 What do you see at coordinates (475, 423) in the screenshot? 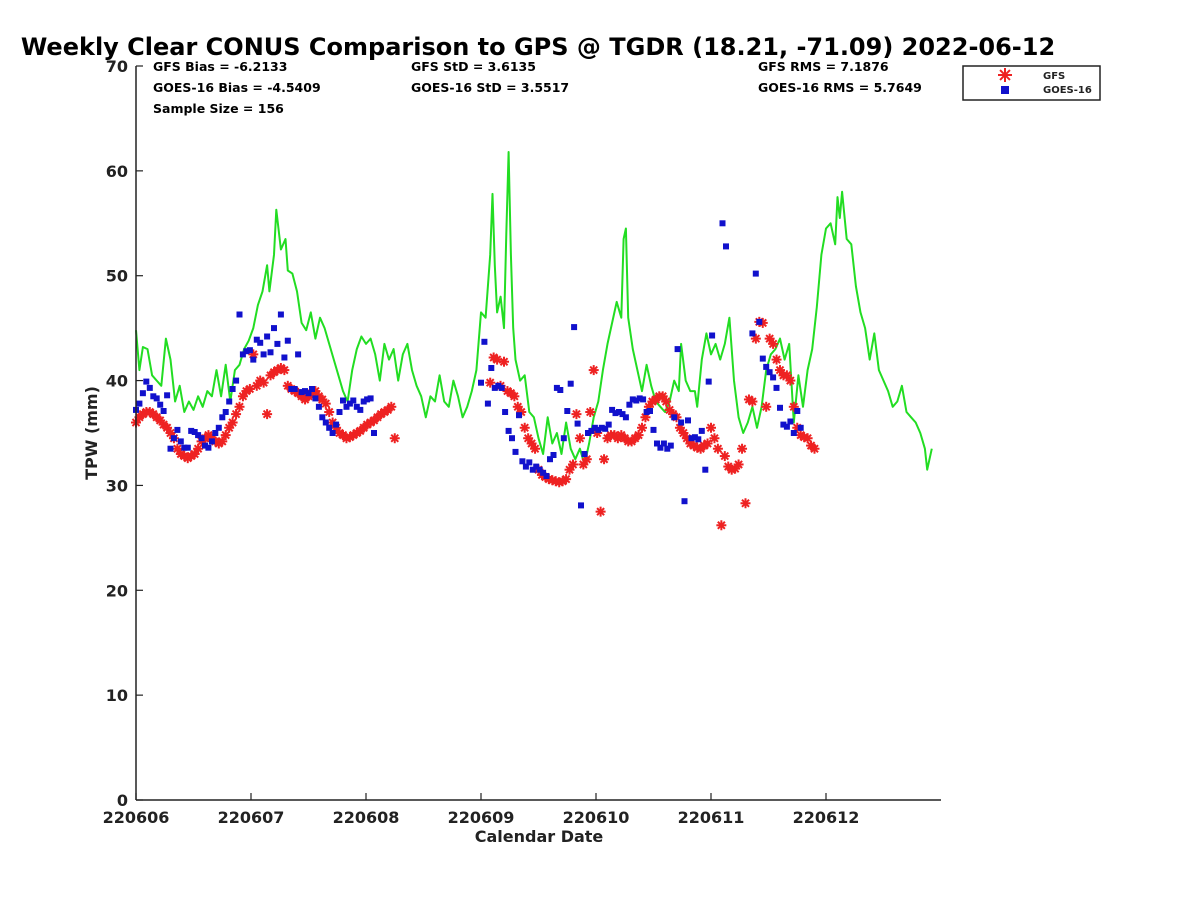
I see `gfs-series` at bounding box center [475, 423].